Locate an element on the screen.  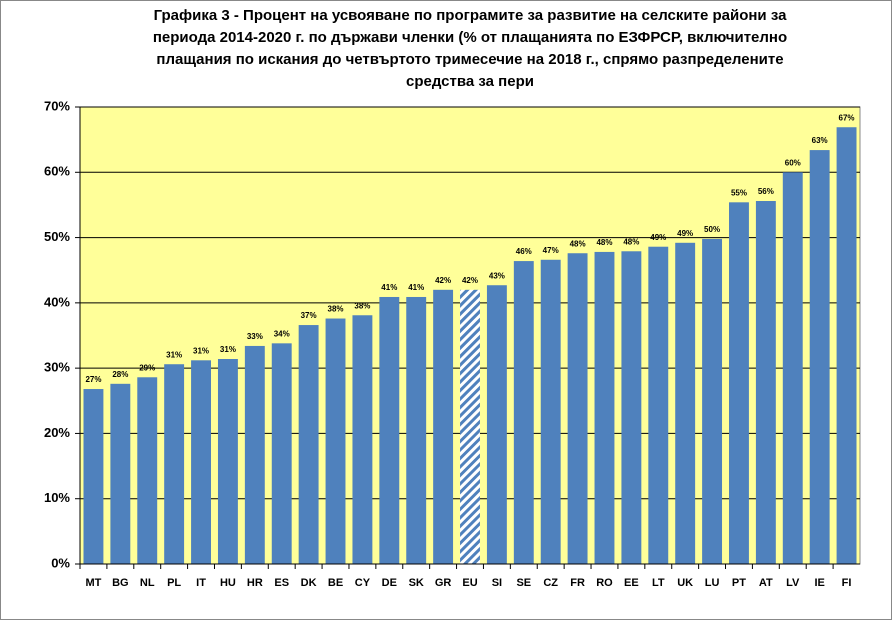
x-tick-label: NL is located at coordinates (147, 583).